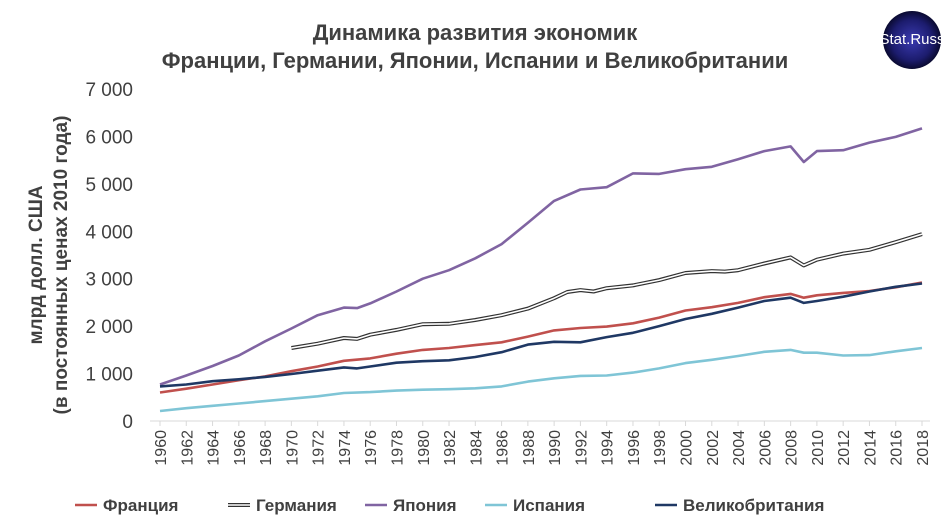 The width and height of the screenshot is (945, 530). I want to click on series-line-1-inner, so click(607, 291).